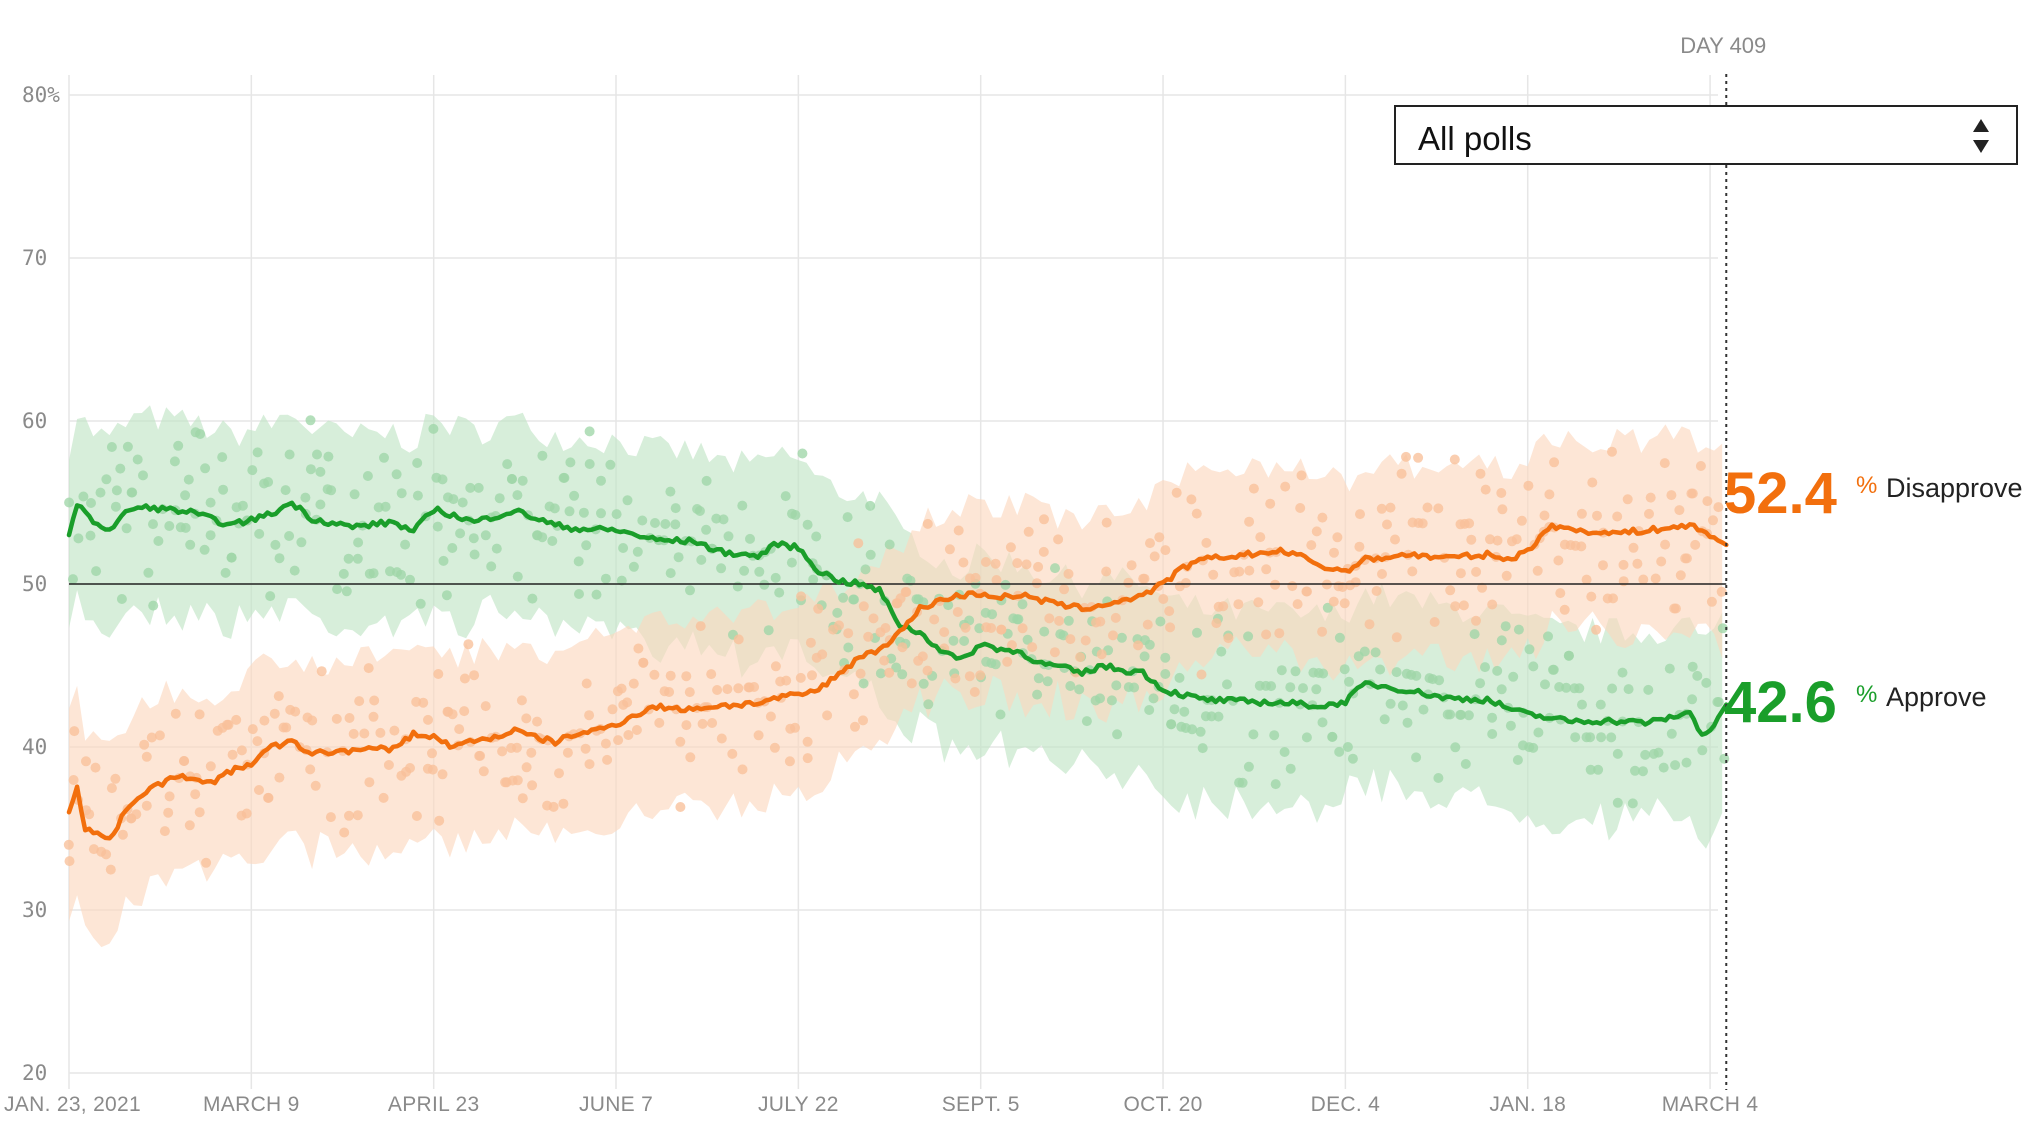 This screenshot has width=2040, height=1133. I want to click on x-tick-label: JUNE 7, so click(616, 1104).